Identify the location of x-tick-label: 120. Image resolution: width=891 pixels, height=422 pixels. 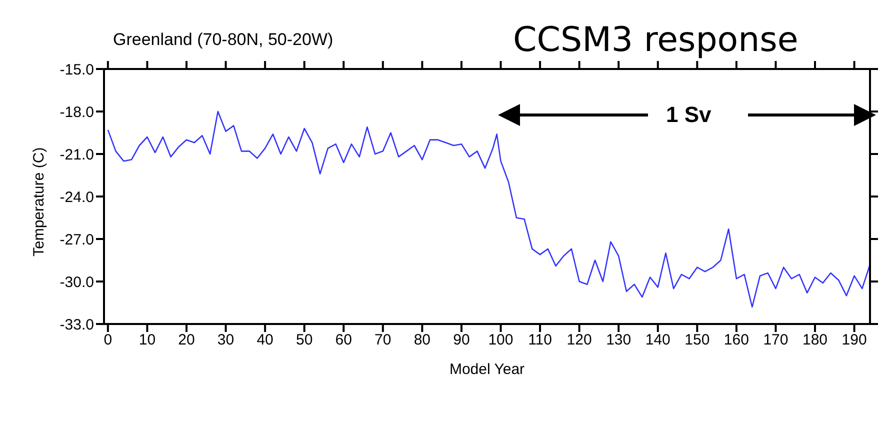
(579, 340).